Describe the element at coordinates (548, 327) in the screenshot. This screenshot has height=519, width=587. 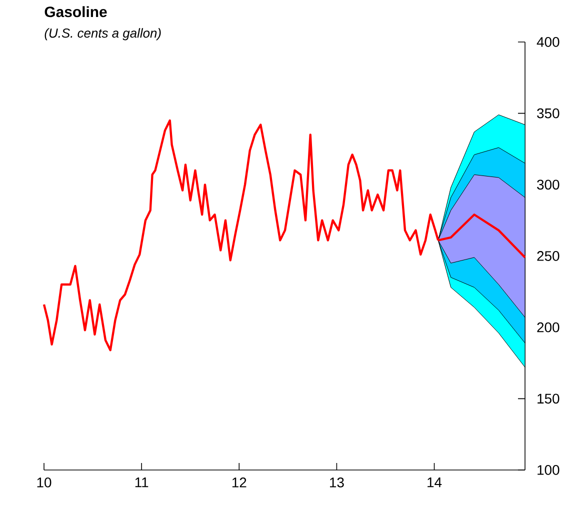
I see `y-tick-label: 200` at that location.